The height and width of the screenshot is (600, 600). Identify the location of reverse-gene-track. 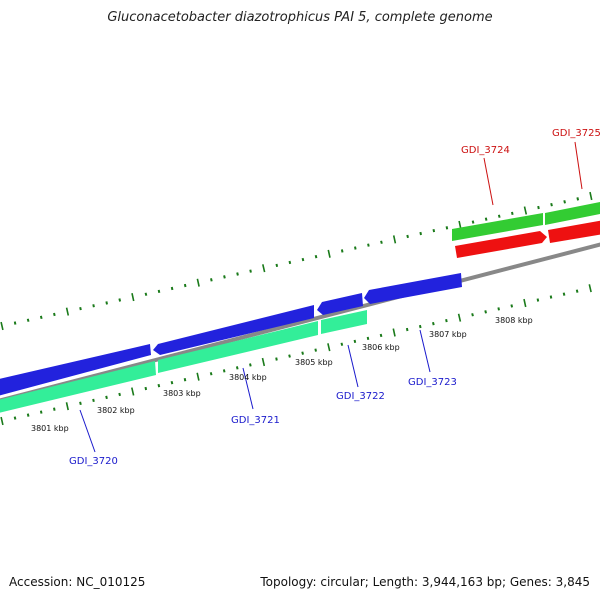
(526, 220).